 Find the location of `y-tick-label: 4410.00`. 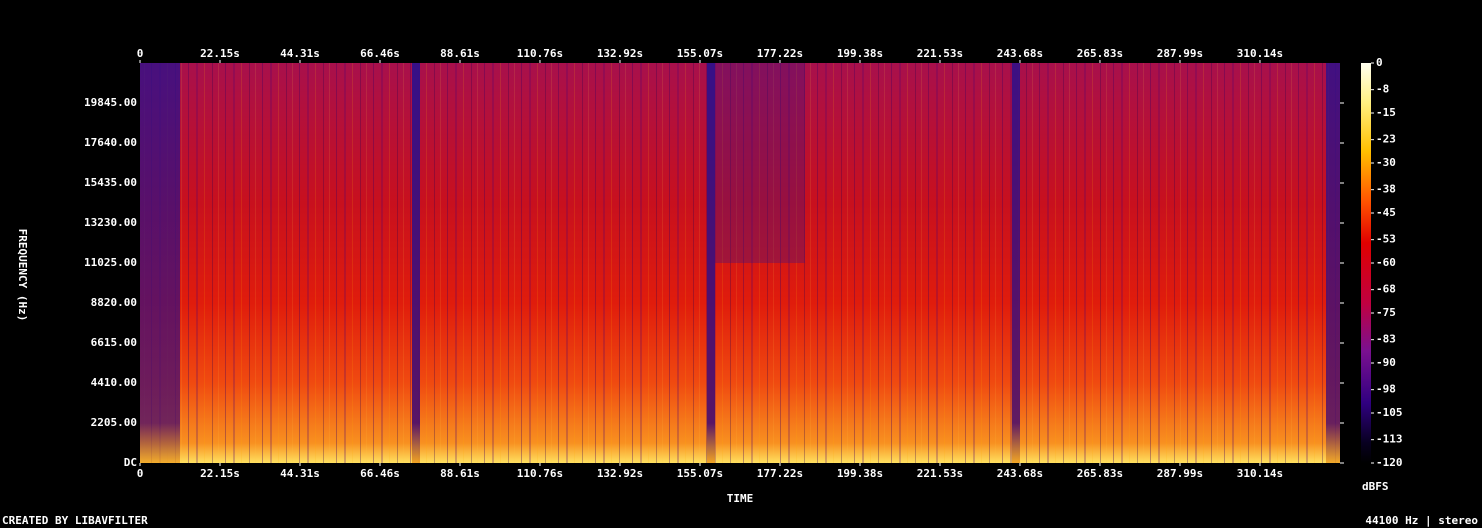

y-tick-label: 4410.00 is located at coordinates (114, 382).